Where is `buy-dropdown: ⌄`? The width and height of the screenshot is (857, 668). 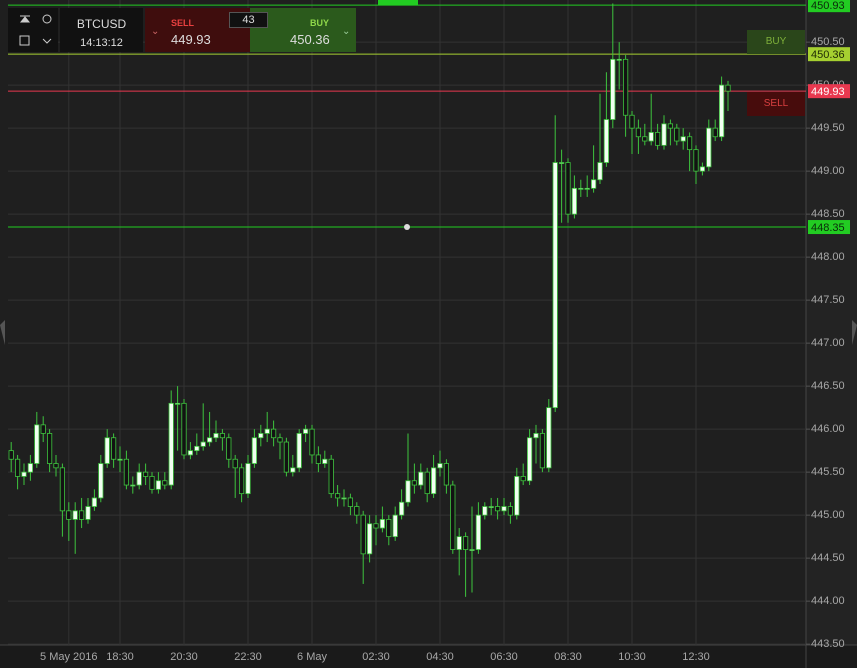 buy-dropdown: ⌄ is located at coordinates (346, 31).